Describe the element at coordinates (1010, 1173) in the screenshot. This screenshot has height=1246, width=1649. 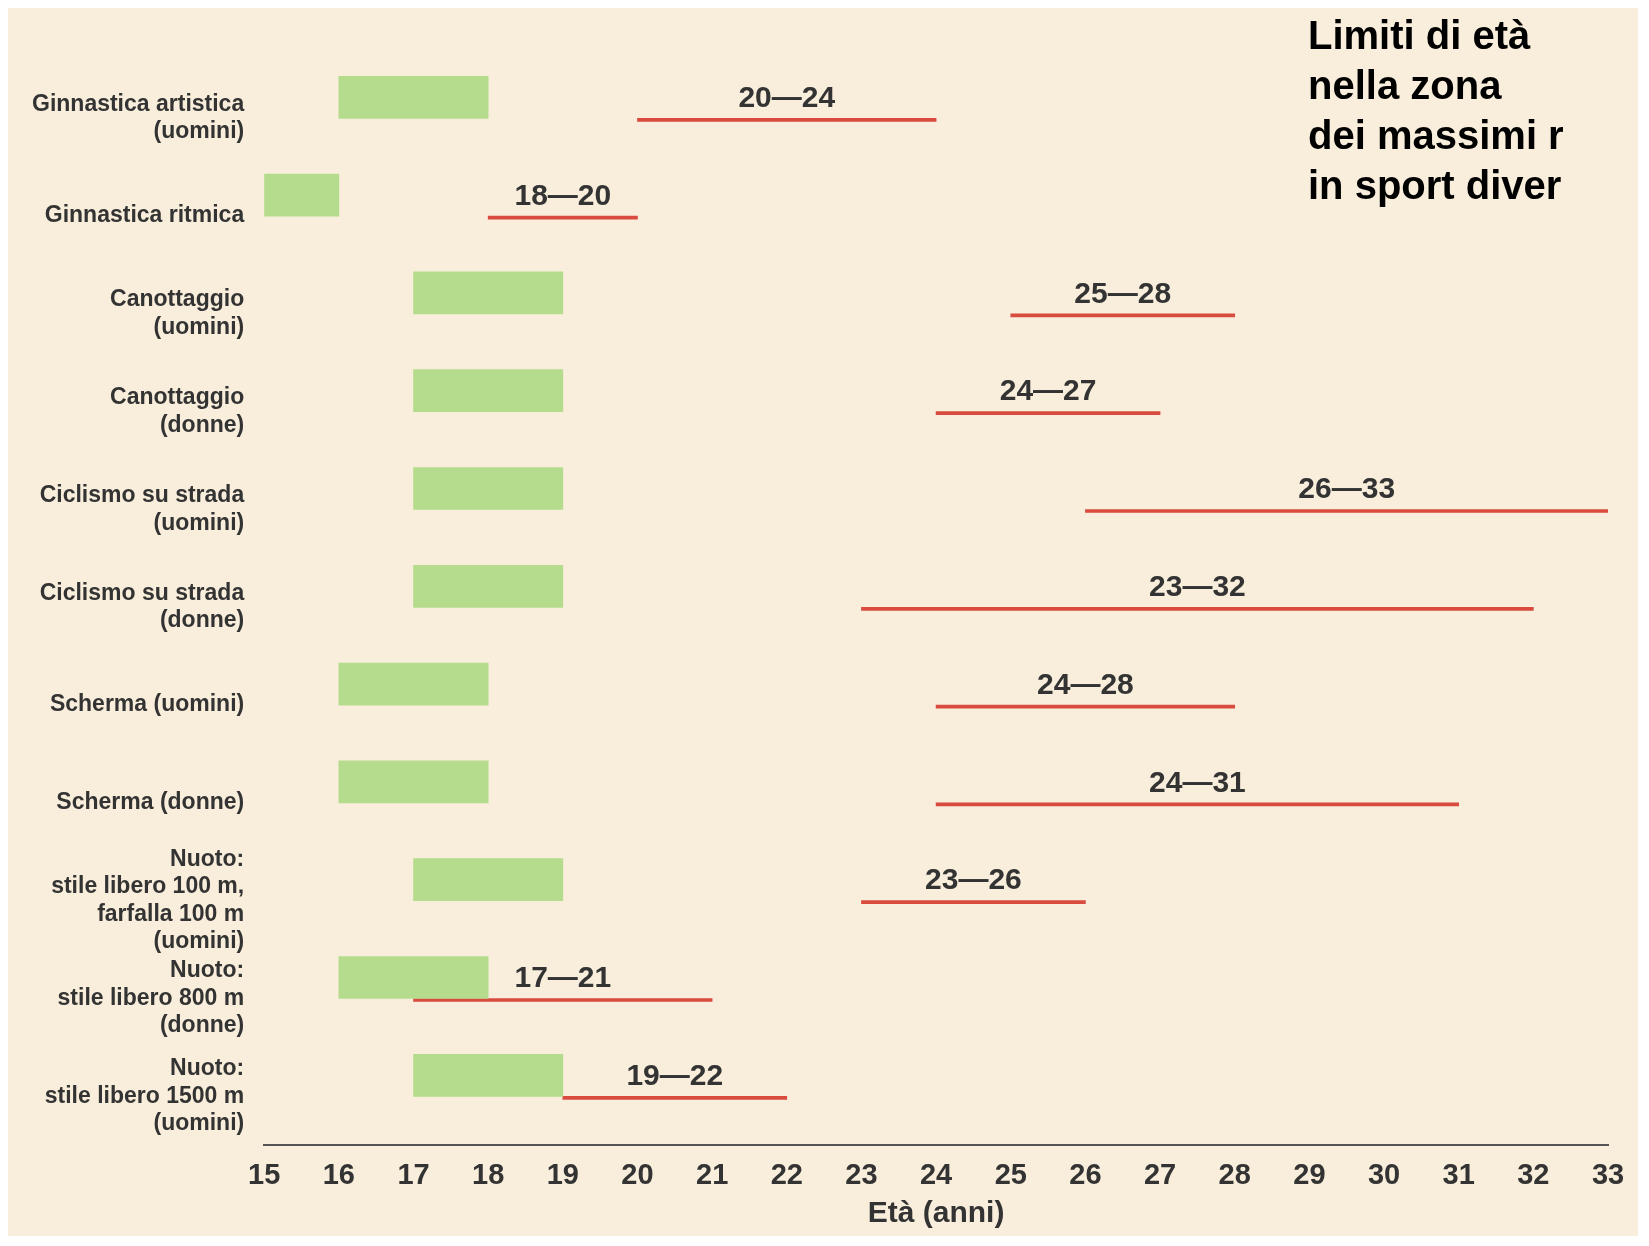
I see `x-tick-label: 25` at that location.